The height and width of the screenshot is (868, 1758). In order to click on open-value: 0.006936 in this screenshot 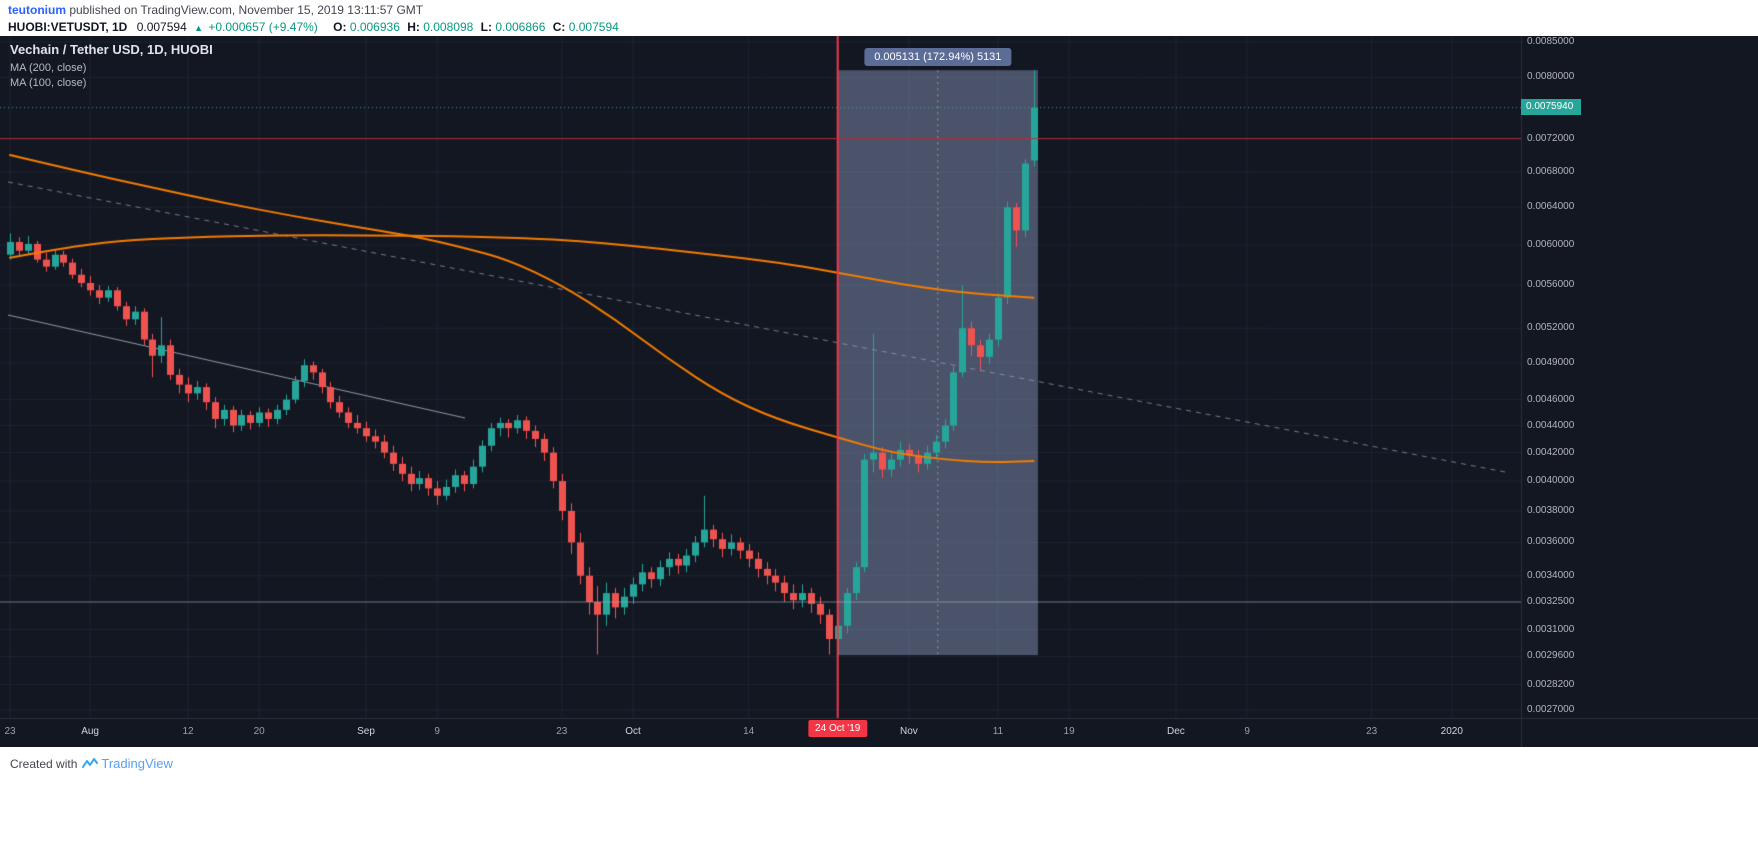, I will do `click(374, 27)`.